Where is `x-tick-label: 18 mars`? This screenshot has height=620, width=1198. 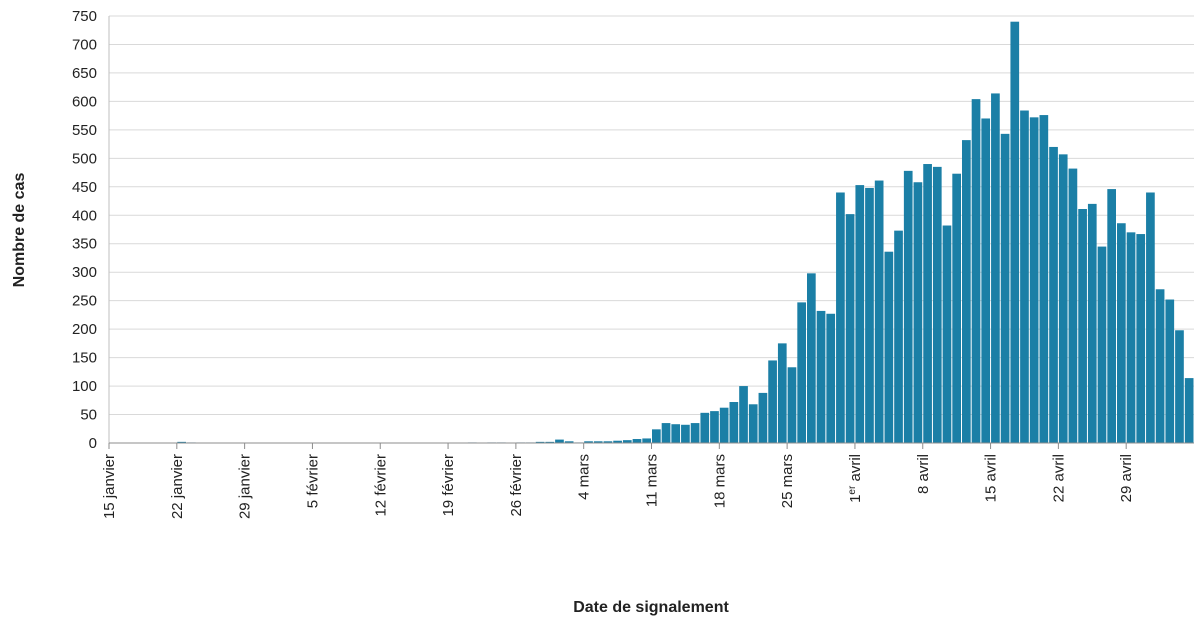 x-tick-label: 18 mars is located at coordinates (719, 481).